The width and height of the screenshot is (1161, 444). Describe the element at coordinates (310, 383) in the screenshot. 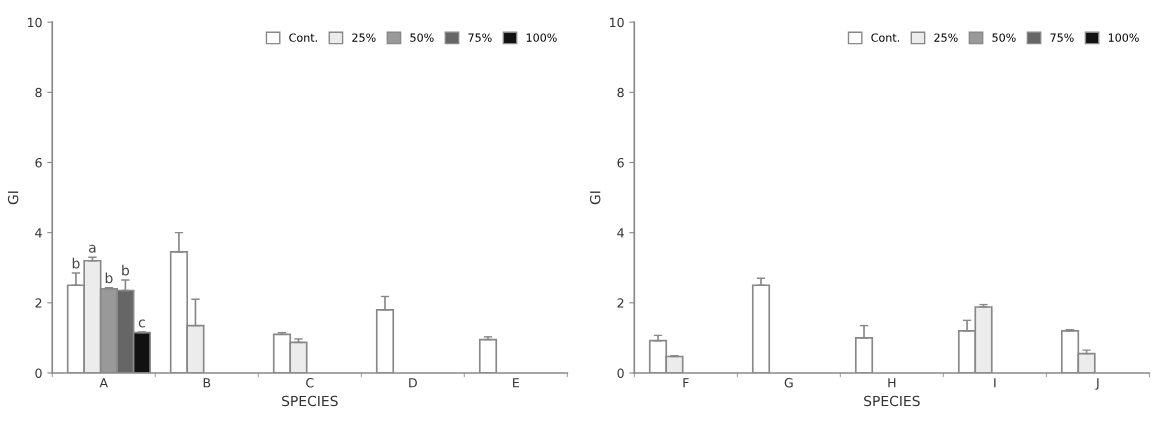

I see `x-tick-label: C` at that location.